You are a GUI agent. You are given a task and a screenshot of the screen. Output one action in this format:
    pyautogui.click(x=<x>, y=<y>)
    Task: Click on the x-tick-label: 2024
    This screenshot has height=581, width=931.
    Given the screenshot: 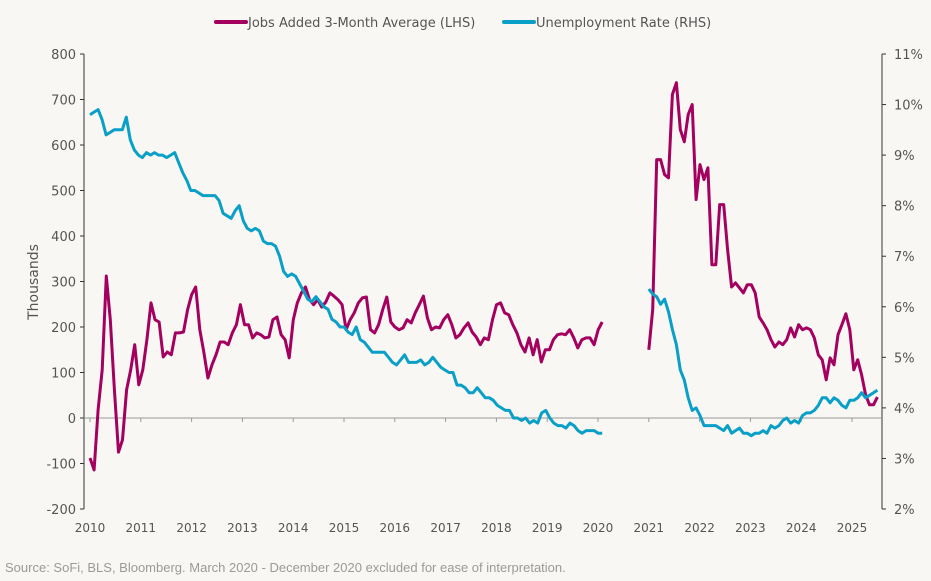 What is the action you would take?
    pyautogui.click(x=801, y=528)
    